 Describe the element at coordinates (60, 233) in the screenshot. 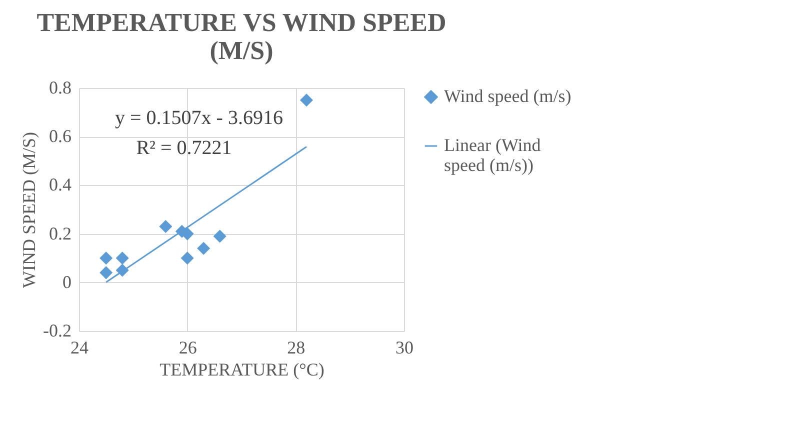

I see `y-tick-label: 0.2` at that location.